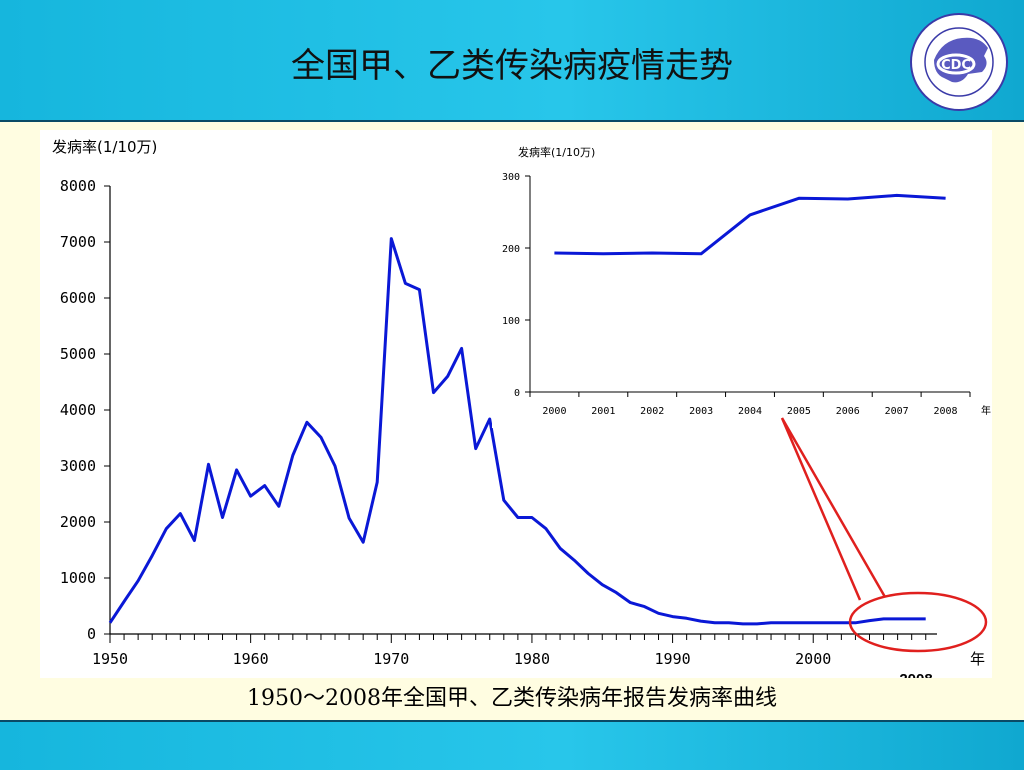 Image resolution: width=1024 pixels, height=770 pixels. What do you see at coordinates (512, 745) in the screenshot?
I see `footer-bar` at bounding box center [512, 745].